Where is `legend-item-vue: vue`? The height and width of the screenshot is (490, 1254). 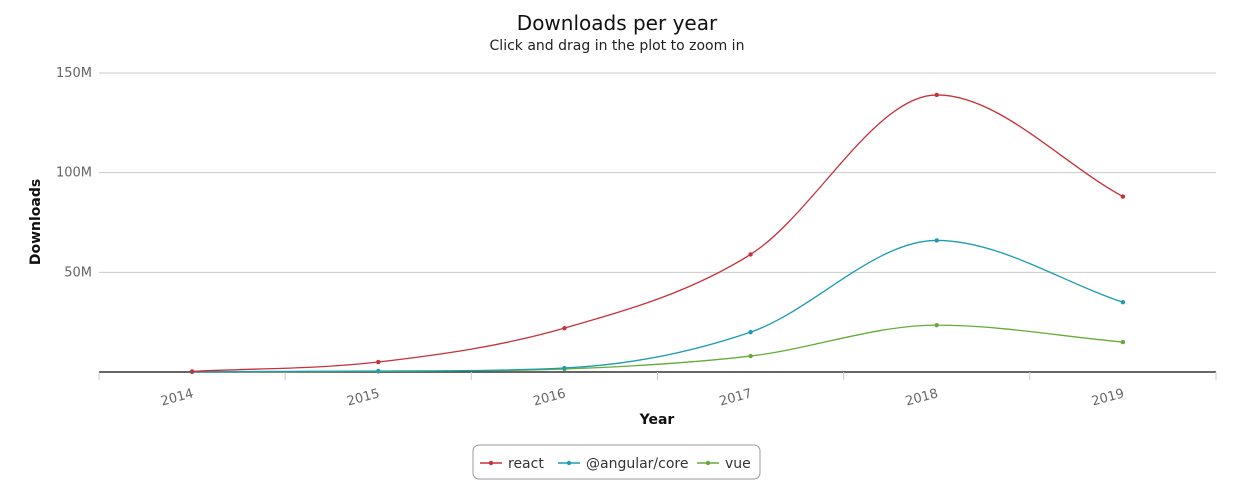 legend-item-vue: vue is located at coordinates (724, 464).